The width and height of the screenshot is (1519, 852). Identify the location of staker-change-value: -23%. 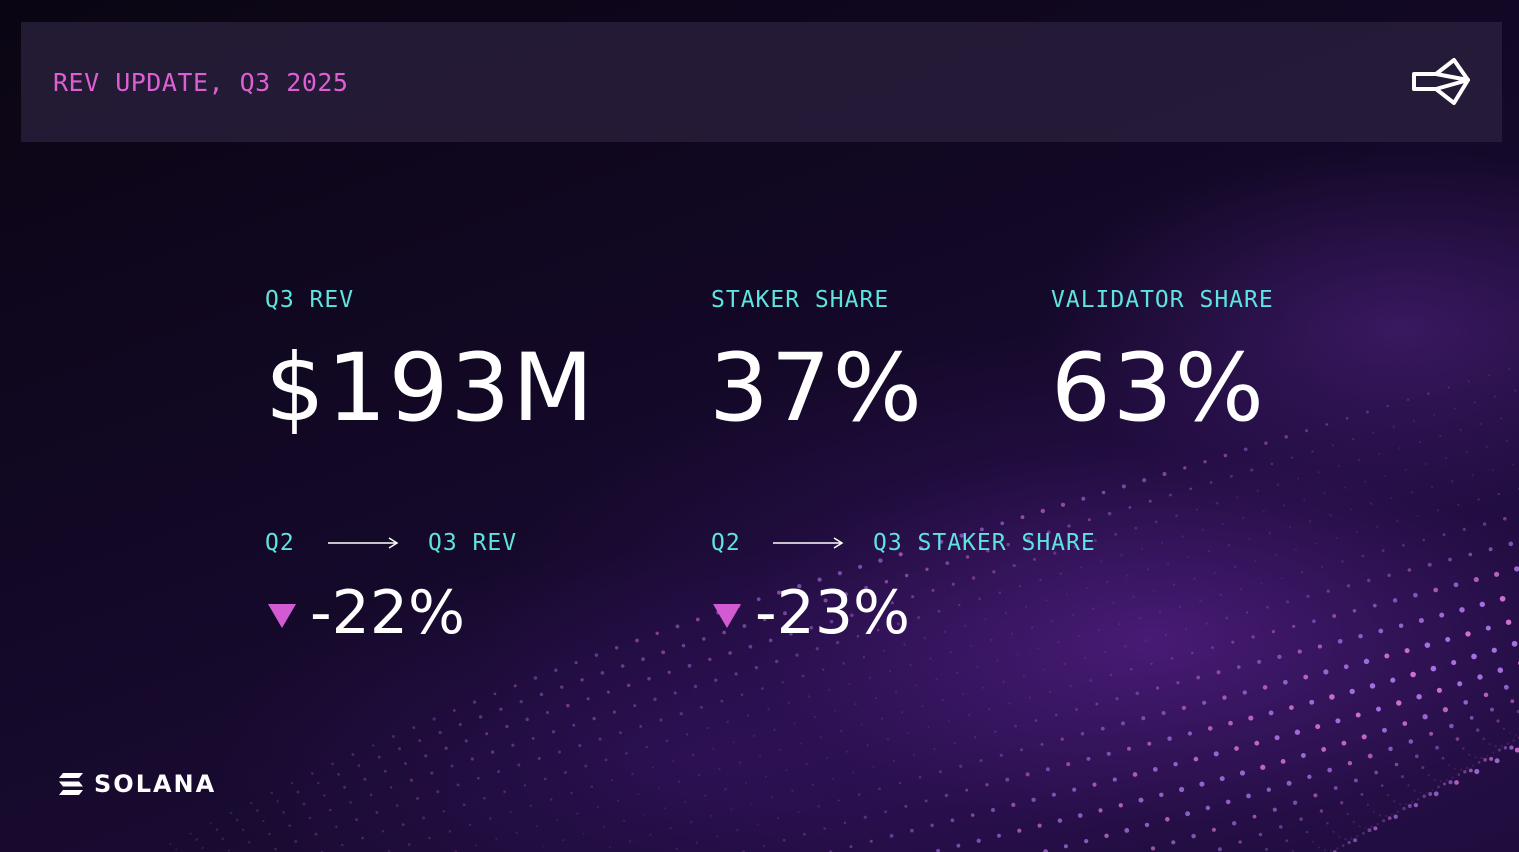
(833, 613).